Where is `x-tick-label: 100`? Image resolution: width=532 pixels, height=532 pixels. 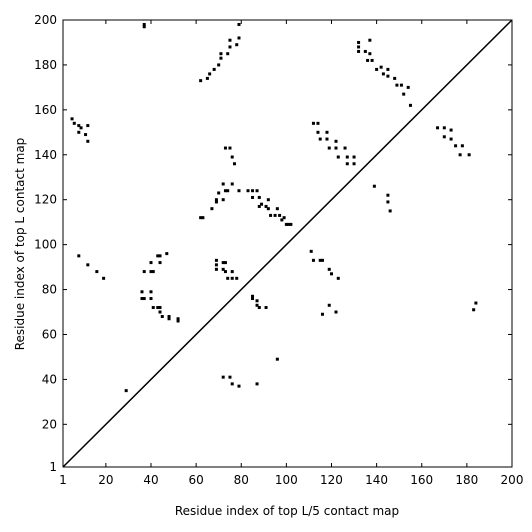 x-tick-label: 100 is located at coordinates (286, 480).